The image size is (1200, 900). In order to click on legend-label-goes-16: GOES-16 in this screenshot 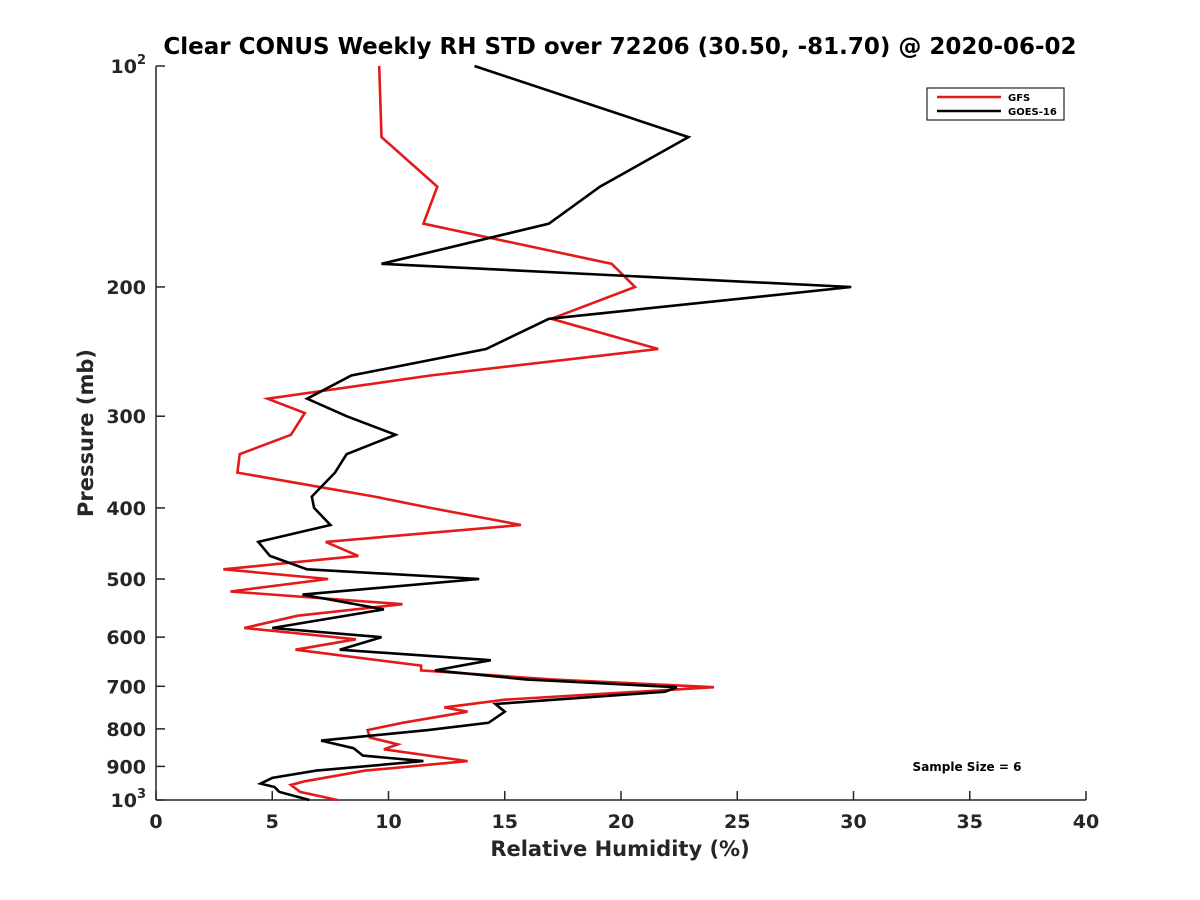, I will do `click(1032, 112)`.